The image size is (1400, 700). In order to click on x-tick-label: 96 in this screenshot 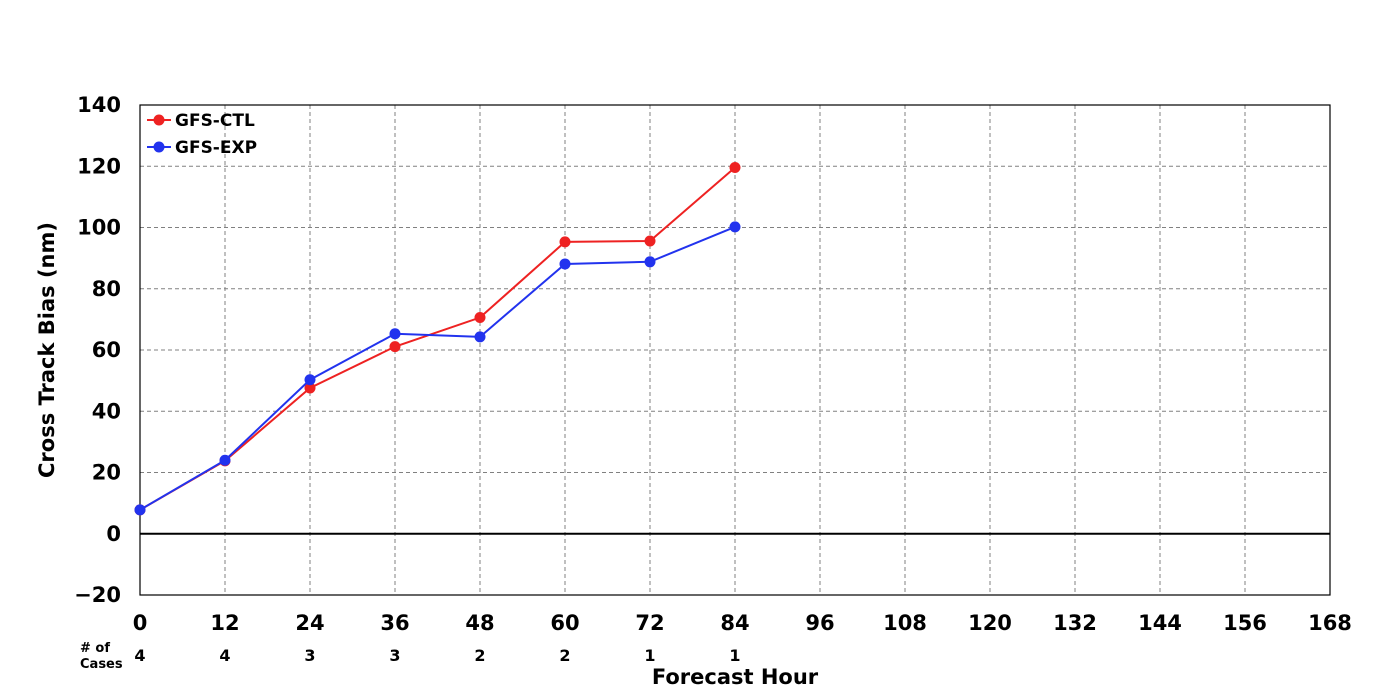, I will do `click(819, 623)`.